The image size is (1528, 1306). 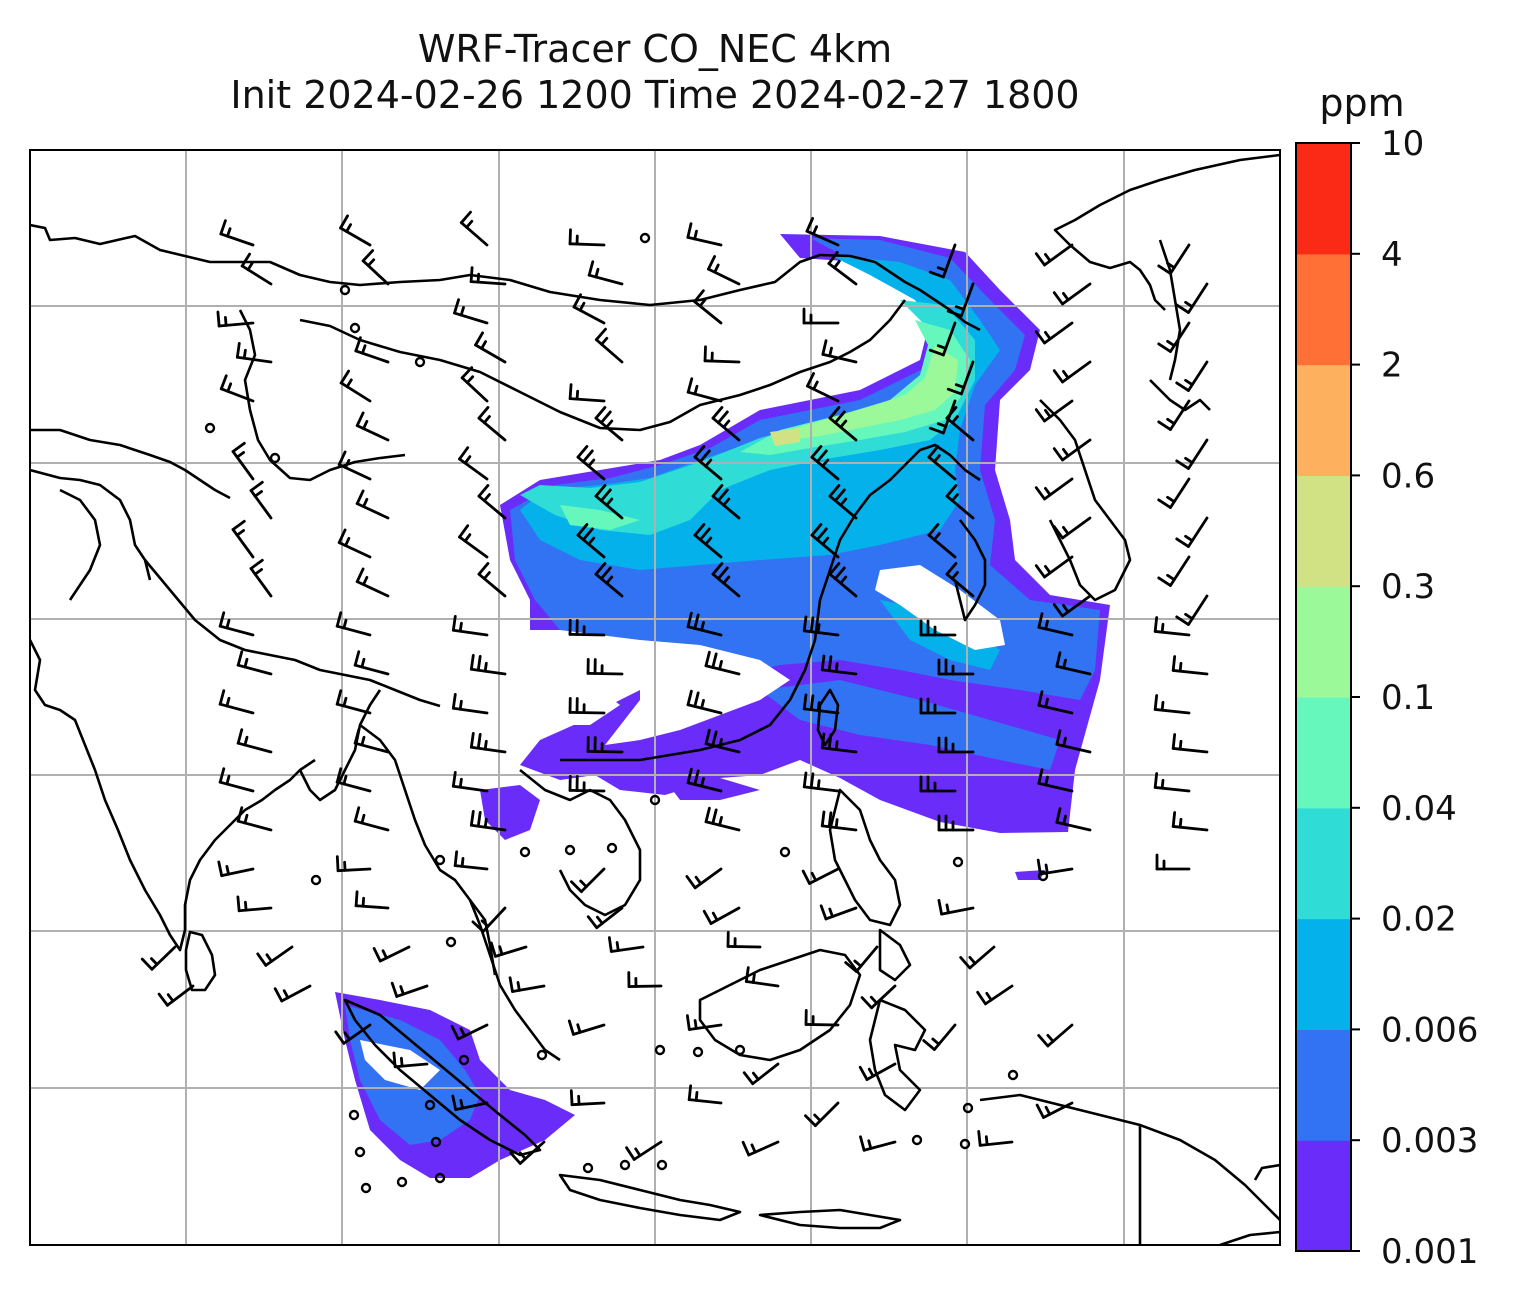 What do you see at coordinates (1408, 476) in the screenshot?
I see `colorbar-tick-label: 0.6` at bounding box center [1408, 476].